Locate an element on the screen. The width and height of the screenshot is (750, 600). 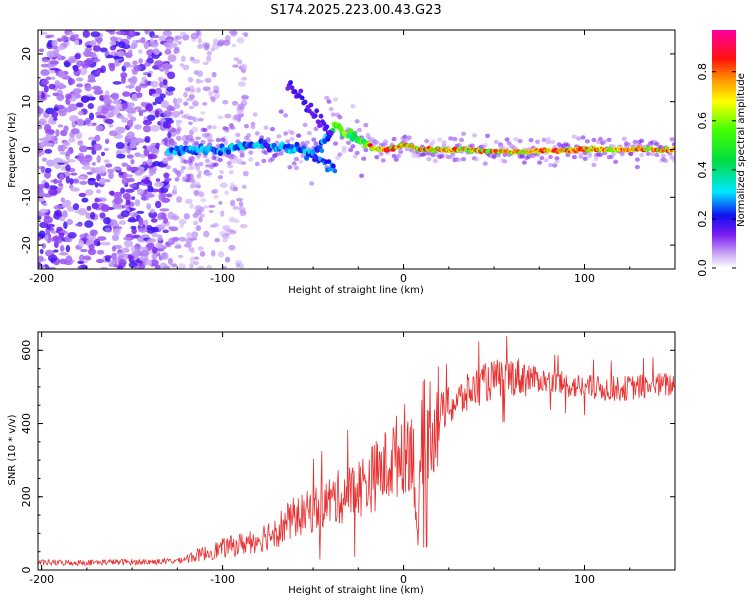
colorbar-tick-label: 0.0 is located at coordinates (702, 268).